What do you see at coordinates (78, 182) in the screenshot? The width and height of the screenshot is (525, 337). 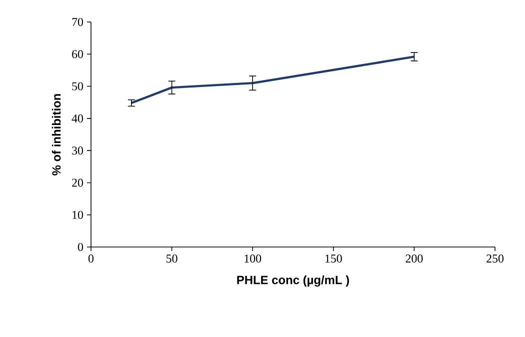 I see `y-tick-label: 20` at bounding box center [78, 182].